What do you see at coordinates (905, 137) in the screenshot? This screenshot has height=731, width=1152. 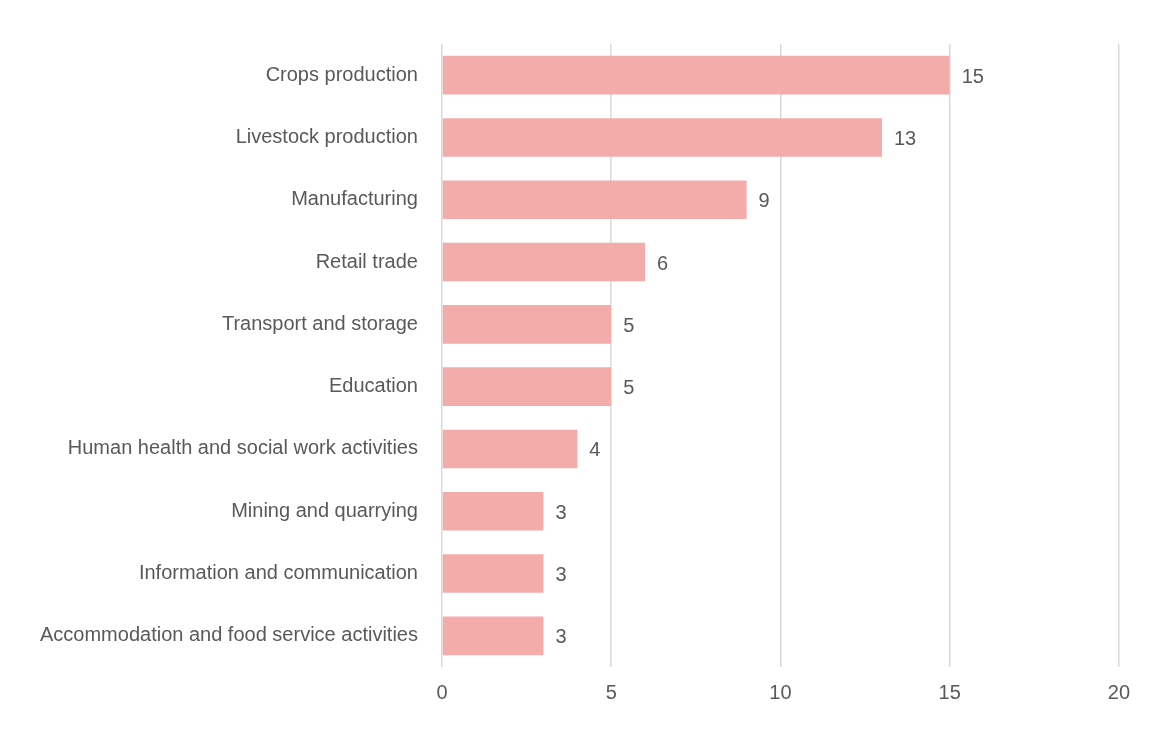 I see `data-label: 13` at bounding box center [905, 137].